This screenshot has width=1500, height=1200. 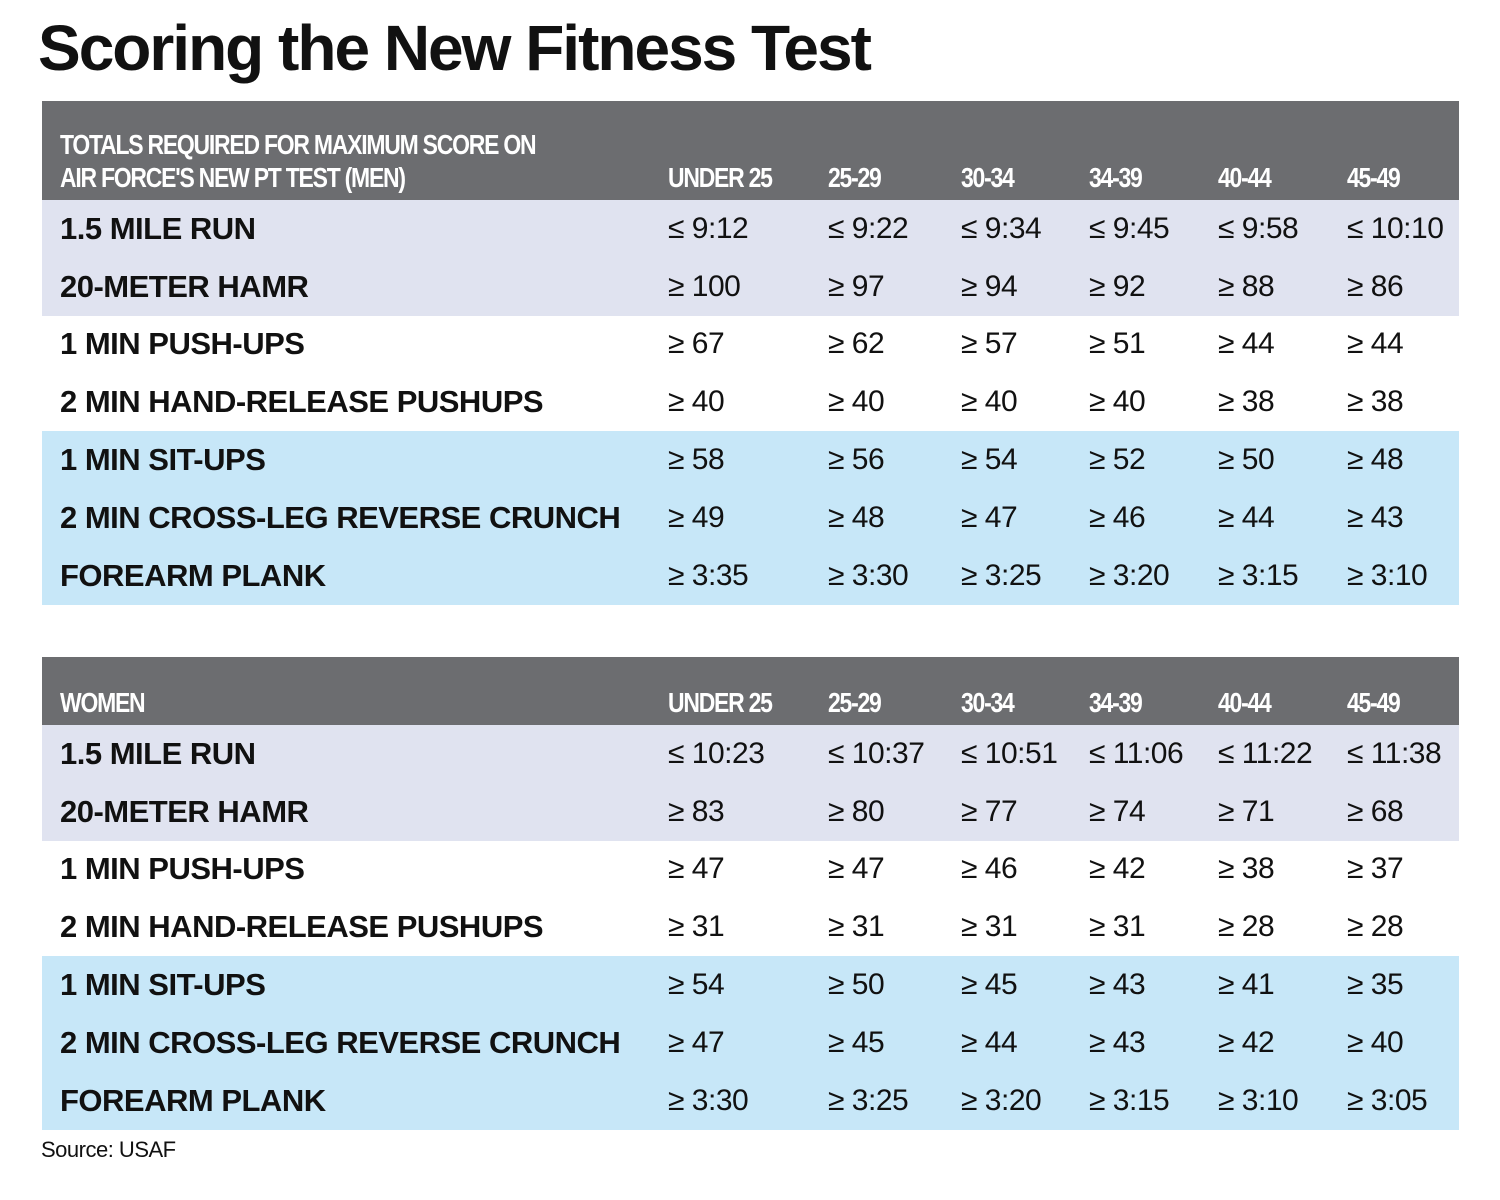 I want to click on score-value: ≤ 9:45, so click(x=1151, y=229).